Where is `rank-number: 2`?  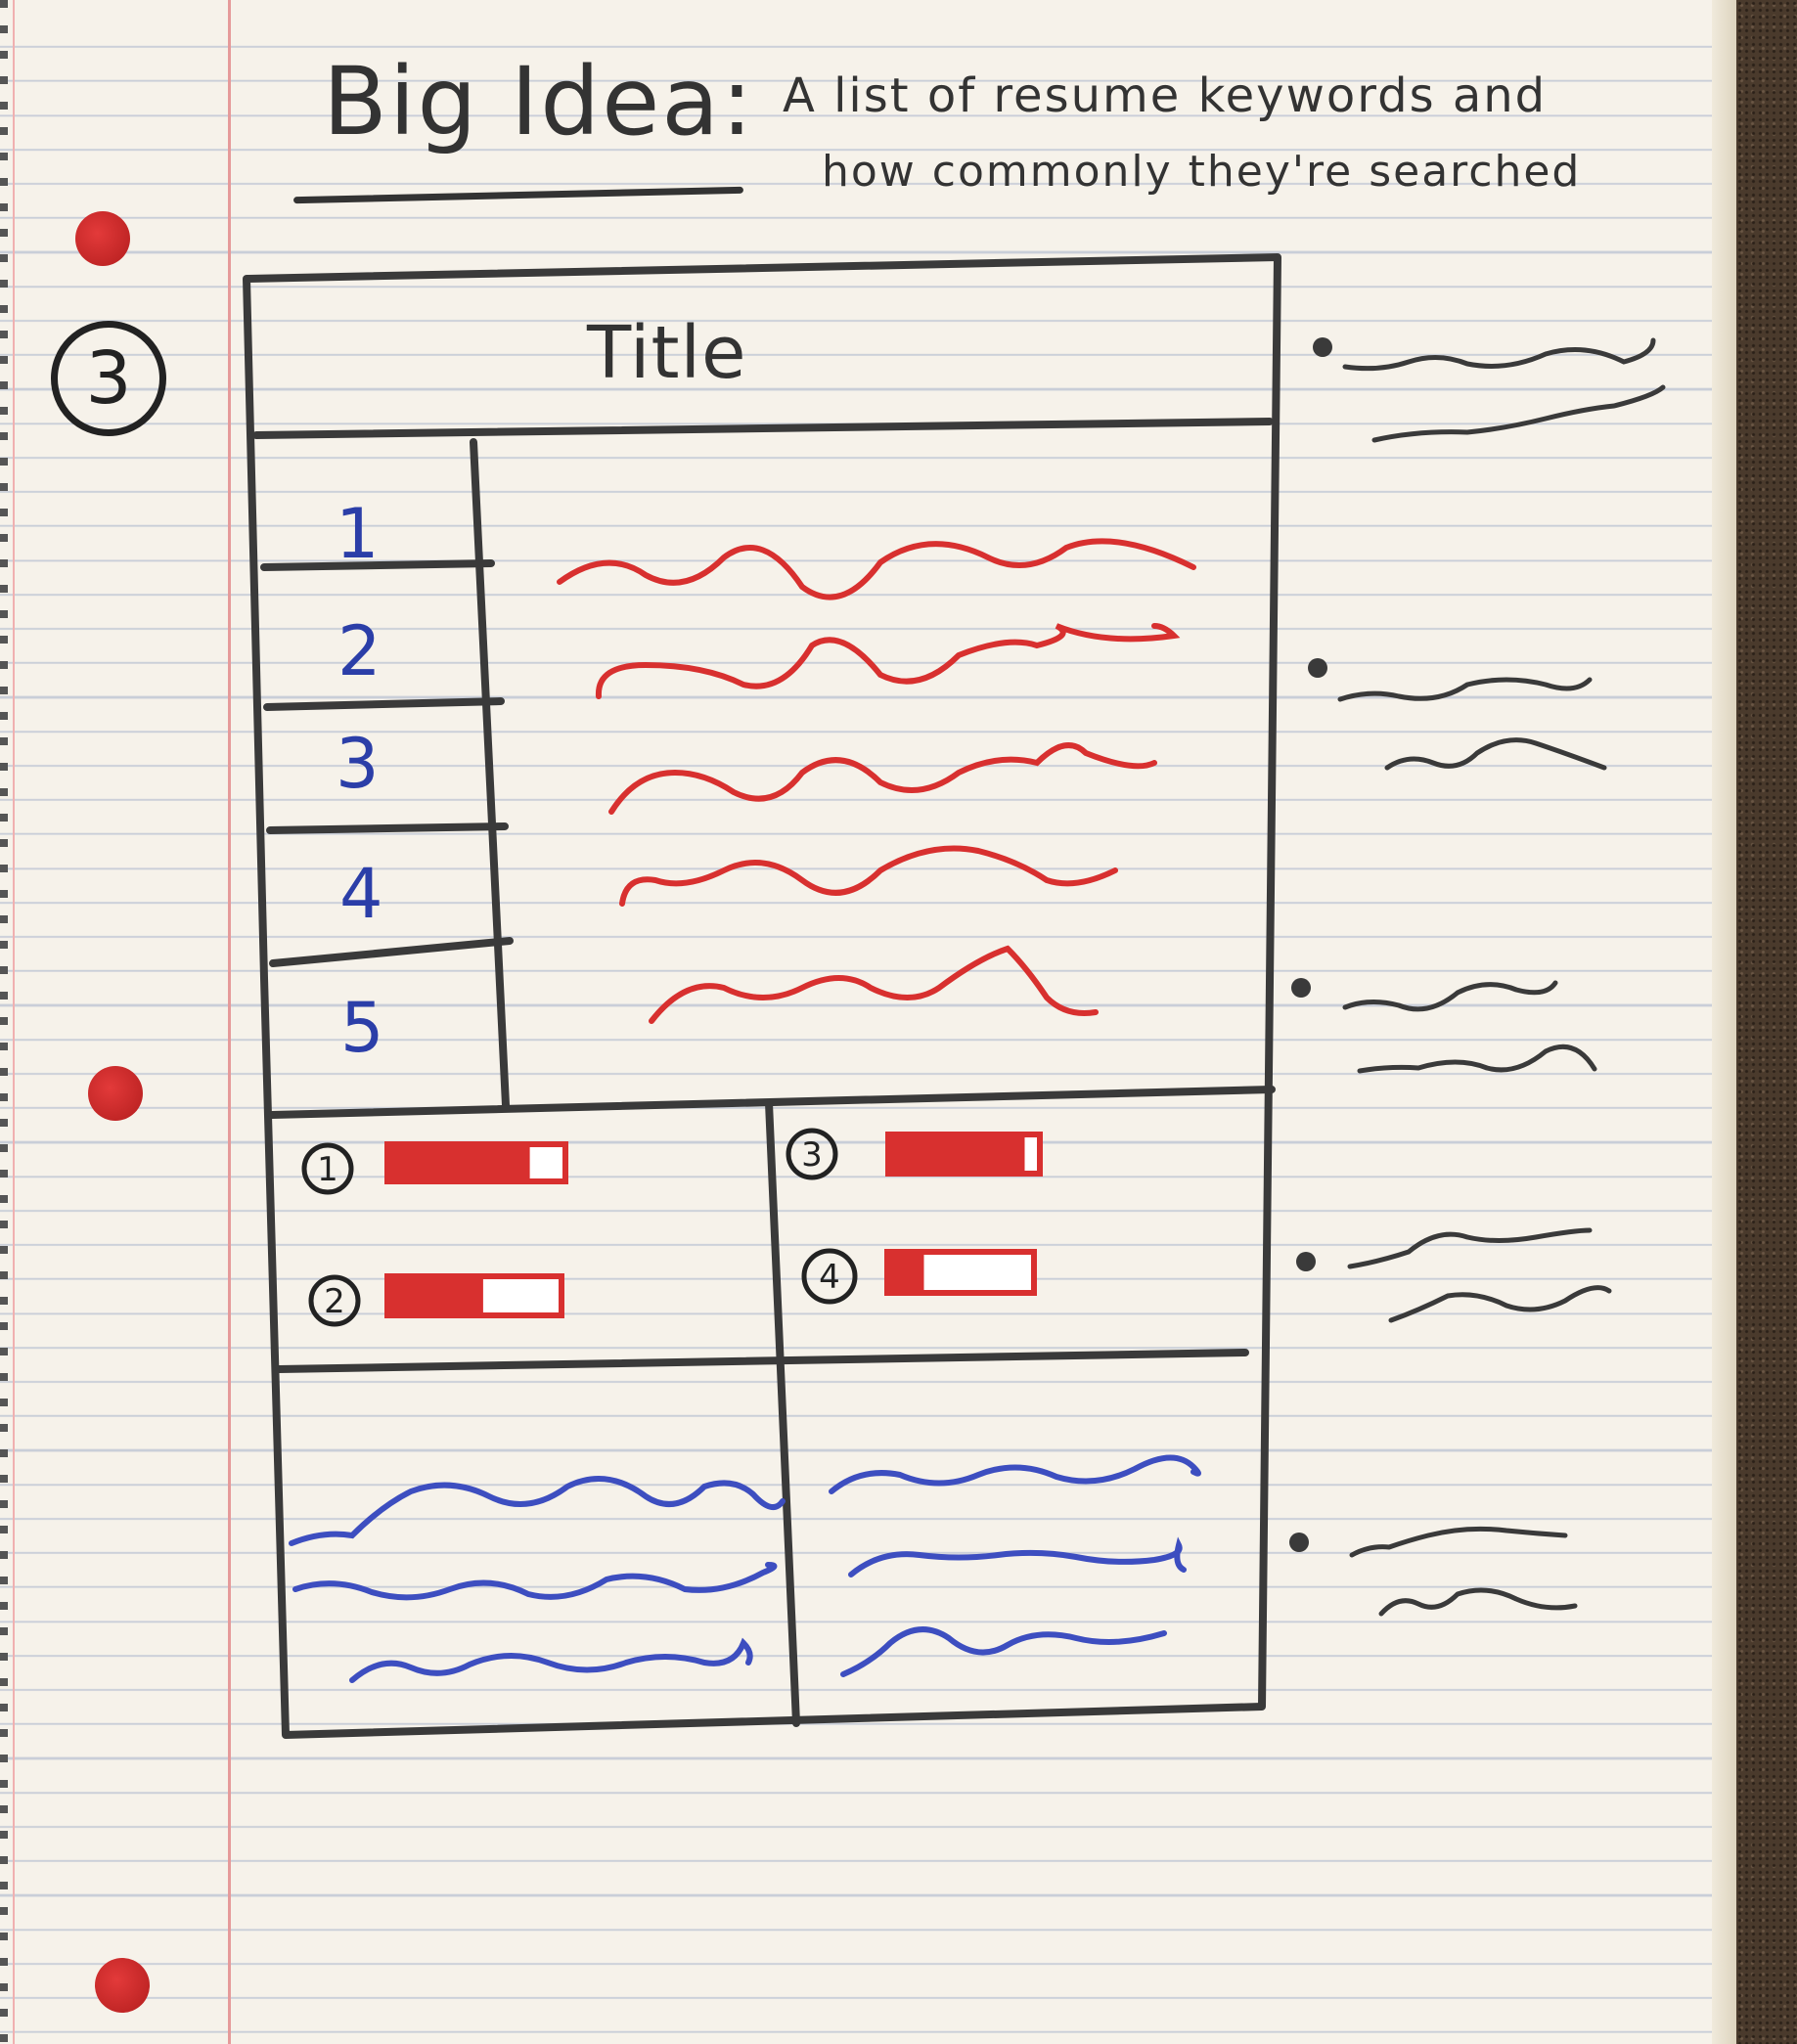 rank-number: 2 is located at coordinates (359, 651).